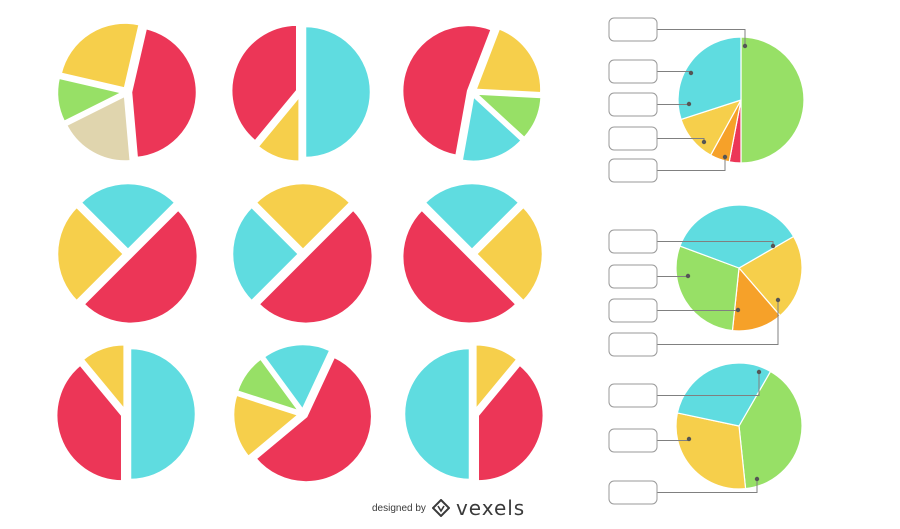 Image resolution: width=900 pixels, height=529 pixels. What do you see at coordinates (510, 423) in the screenshot?
I see `pie-r3c3-slice-red` at bounding box center [510, 423].